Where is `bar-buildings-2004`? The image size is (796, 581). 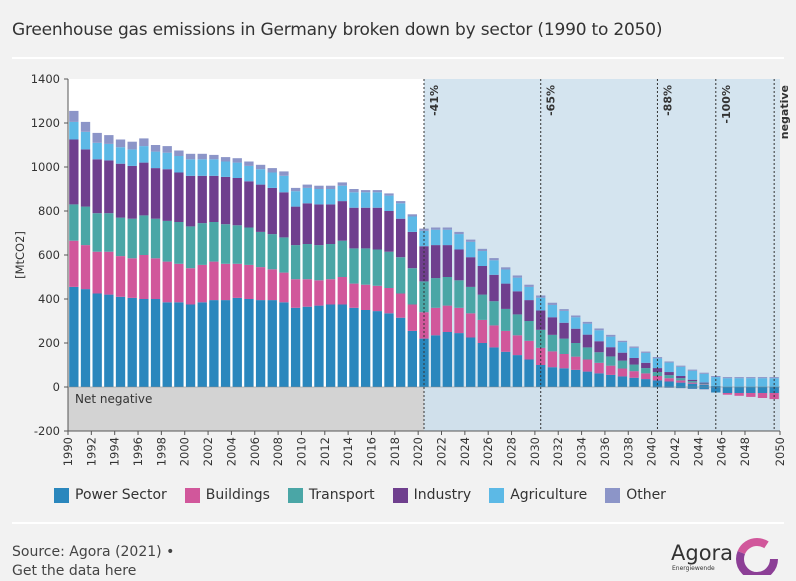 bar-buildings-2004 is located at coordinates (237, 281).